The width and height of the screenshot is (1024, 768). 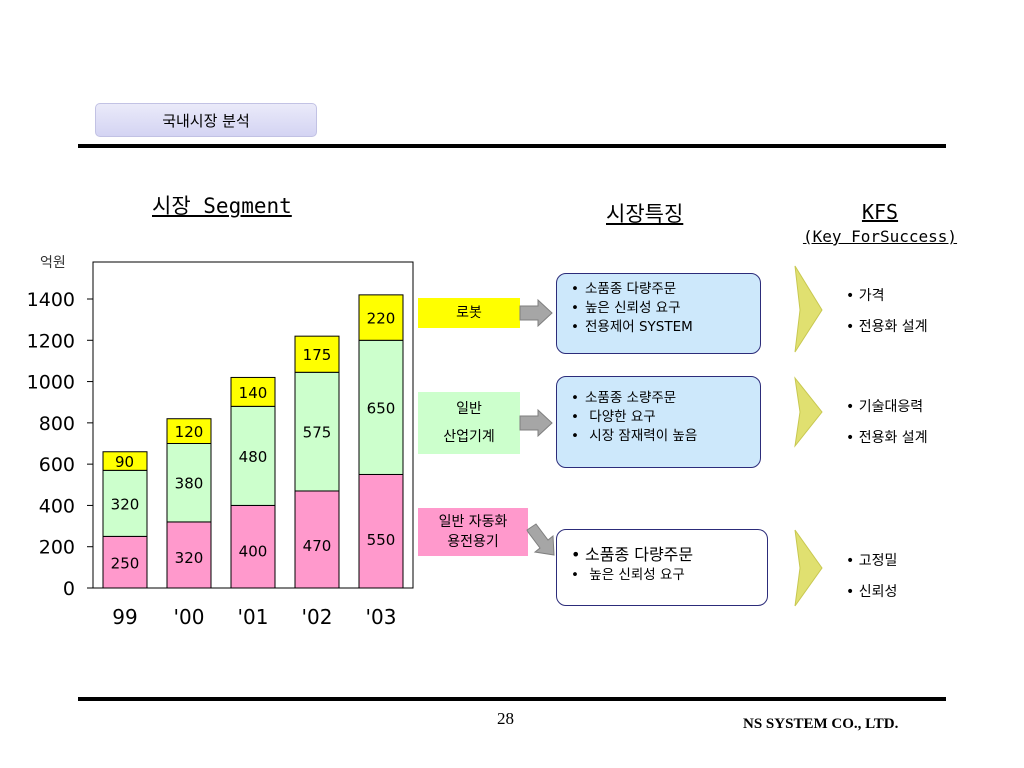 I want to click on company-name: NS SYSTEM CO., LTD., so click(x=821, y=724).